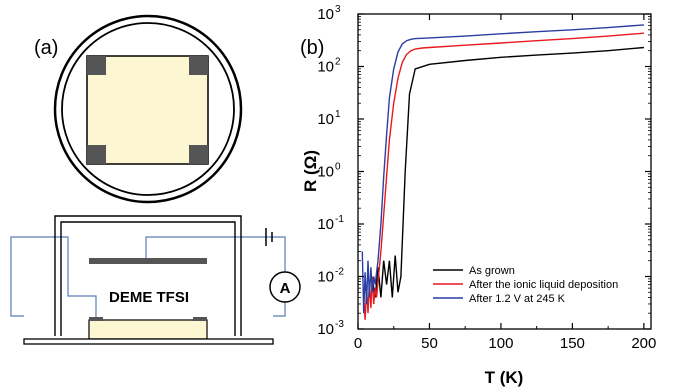  I want to click on y-tick-label-0: 10, so click(325, 329).